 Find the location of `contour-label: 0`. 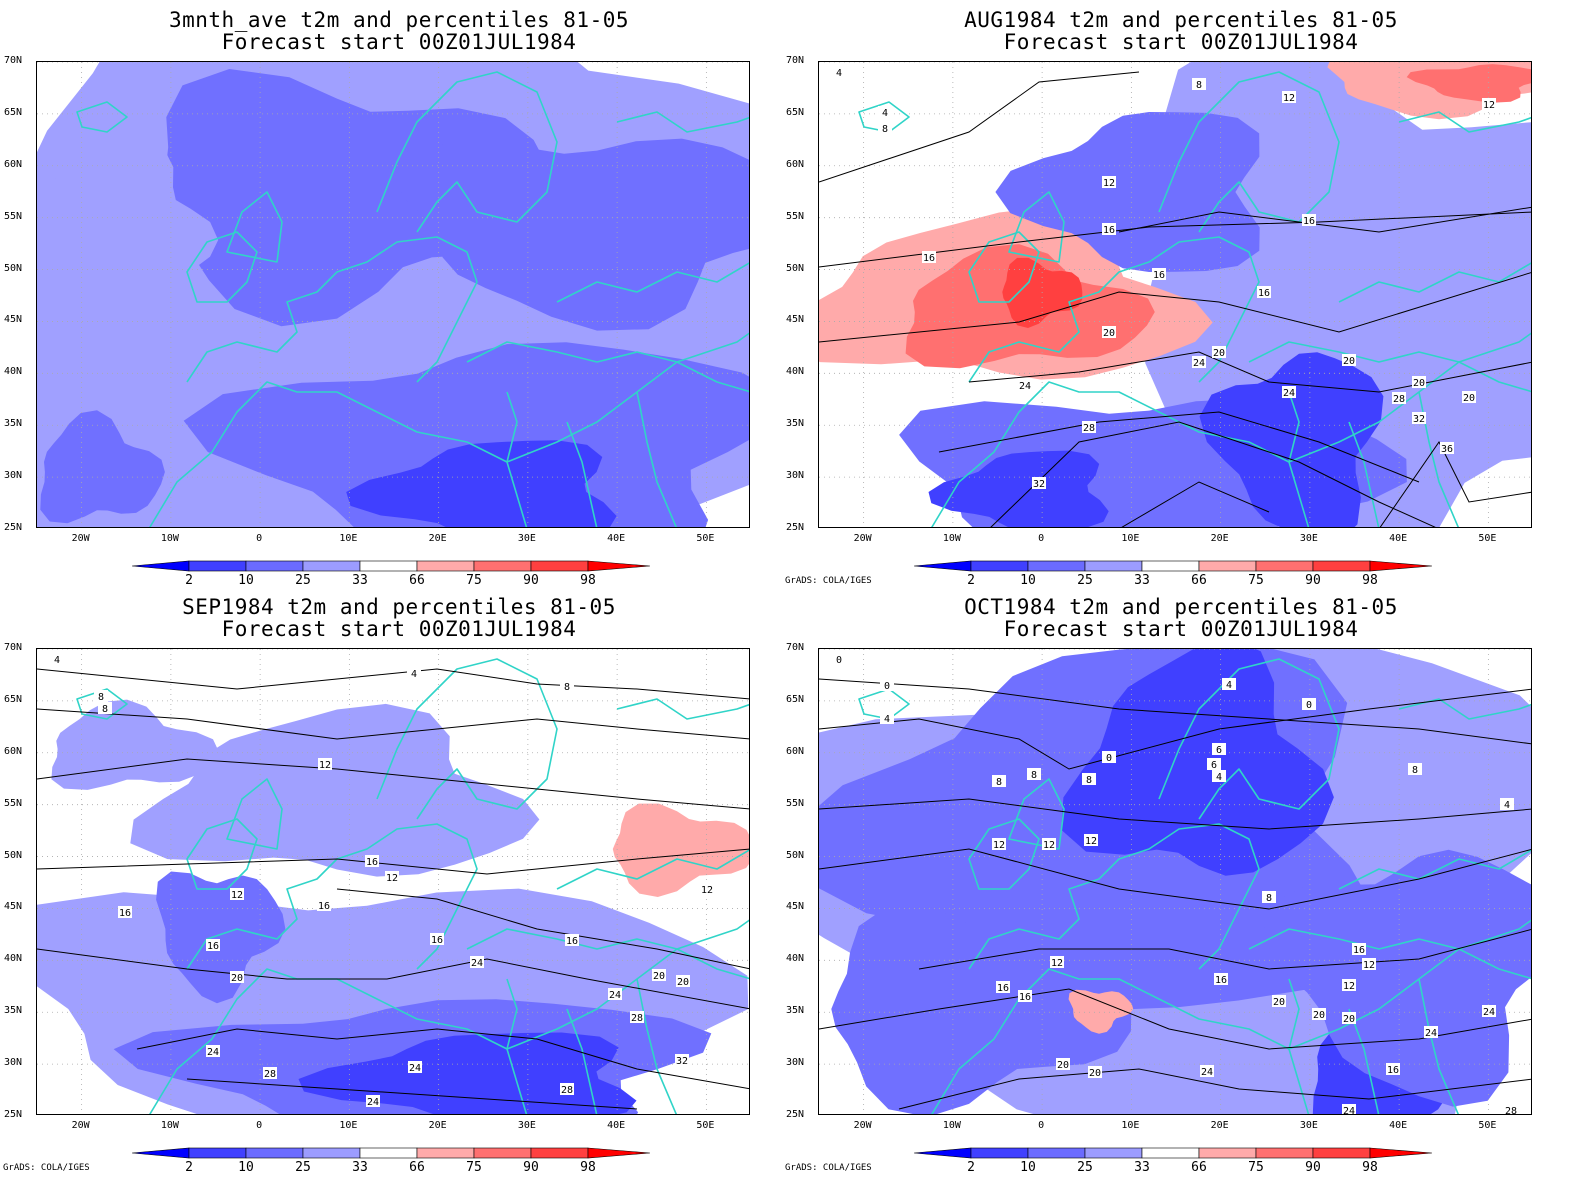

contour-label: 0 is located at coordinates (839, 660).